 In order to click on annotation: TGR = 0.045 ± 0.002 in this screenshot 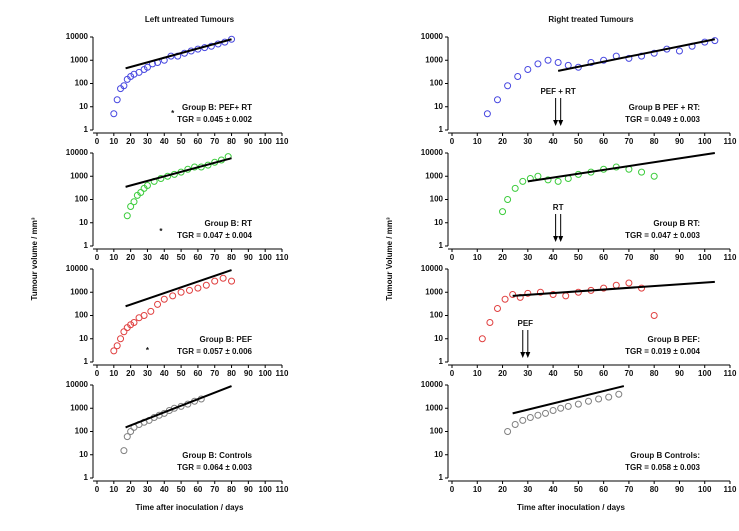, I will do `click(214, 119)`.